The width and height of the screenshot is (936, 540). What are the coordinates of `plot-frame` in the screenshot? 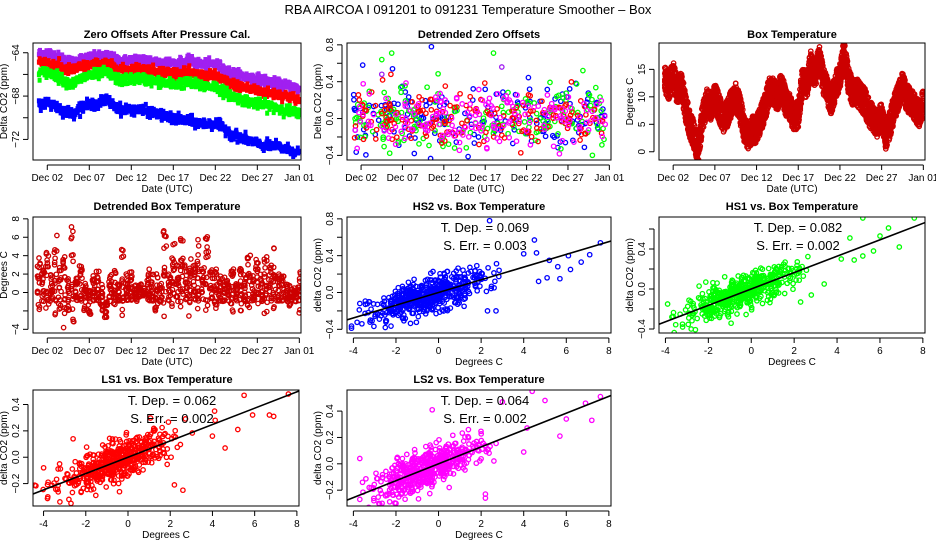 It's located at (479, 101).